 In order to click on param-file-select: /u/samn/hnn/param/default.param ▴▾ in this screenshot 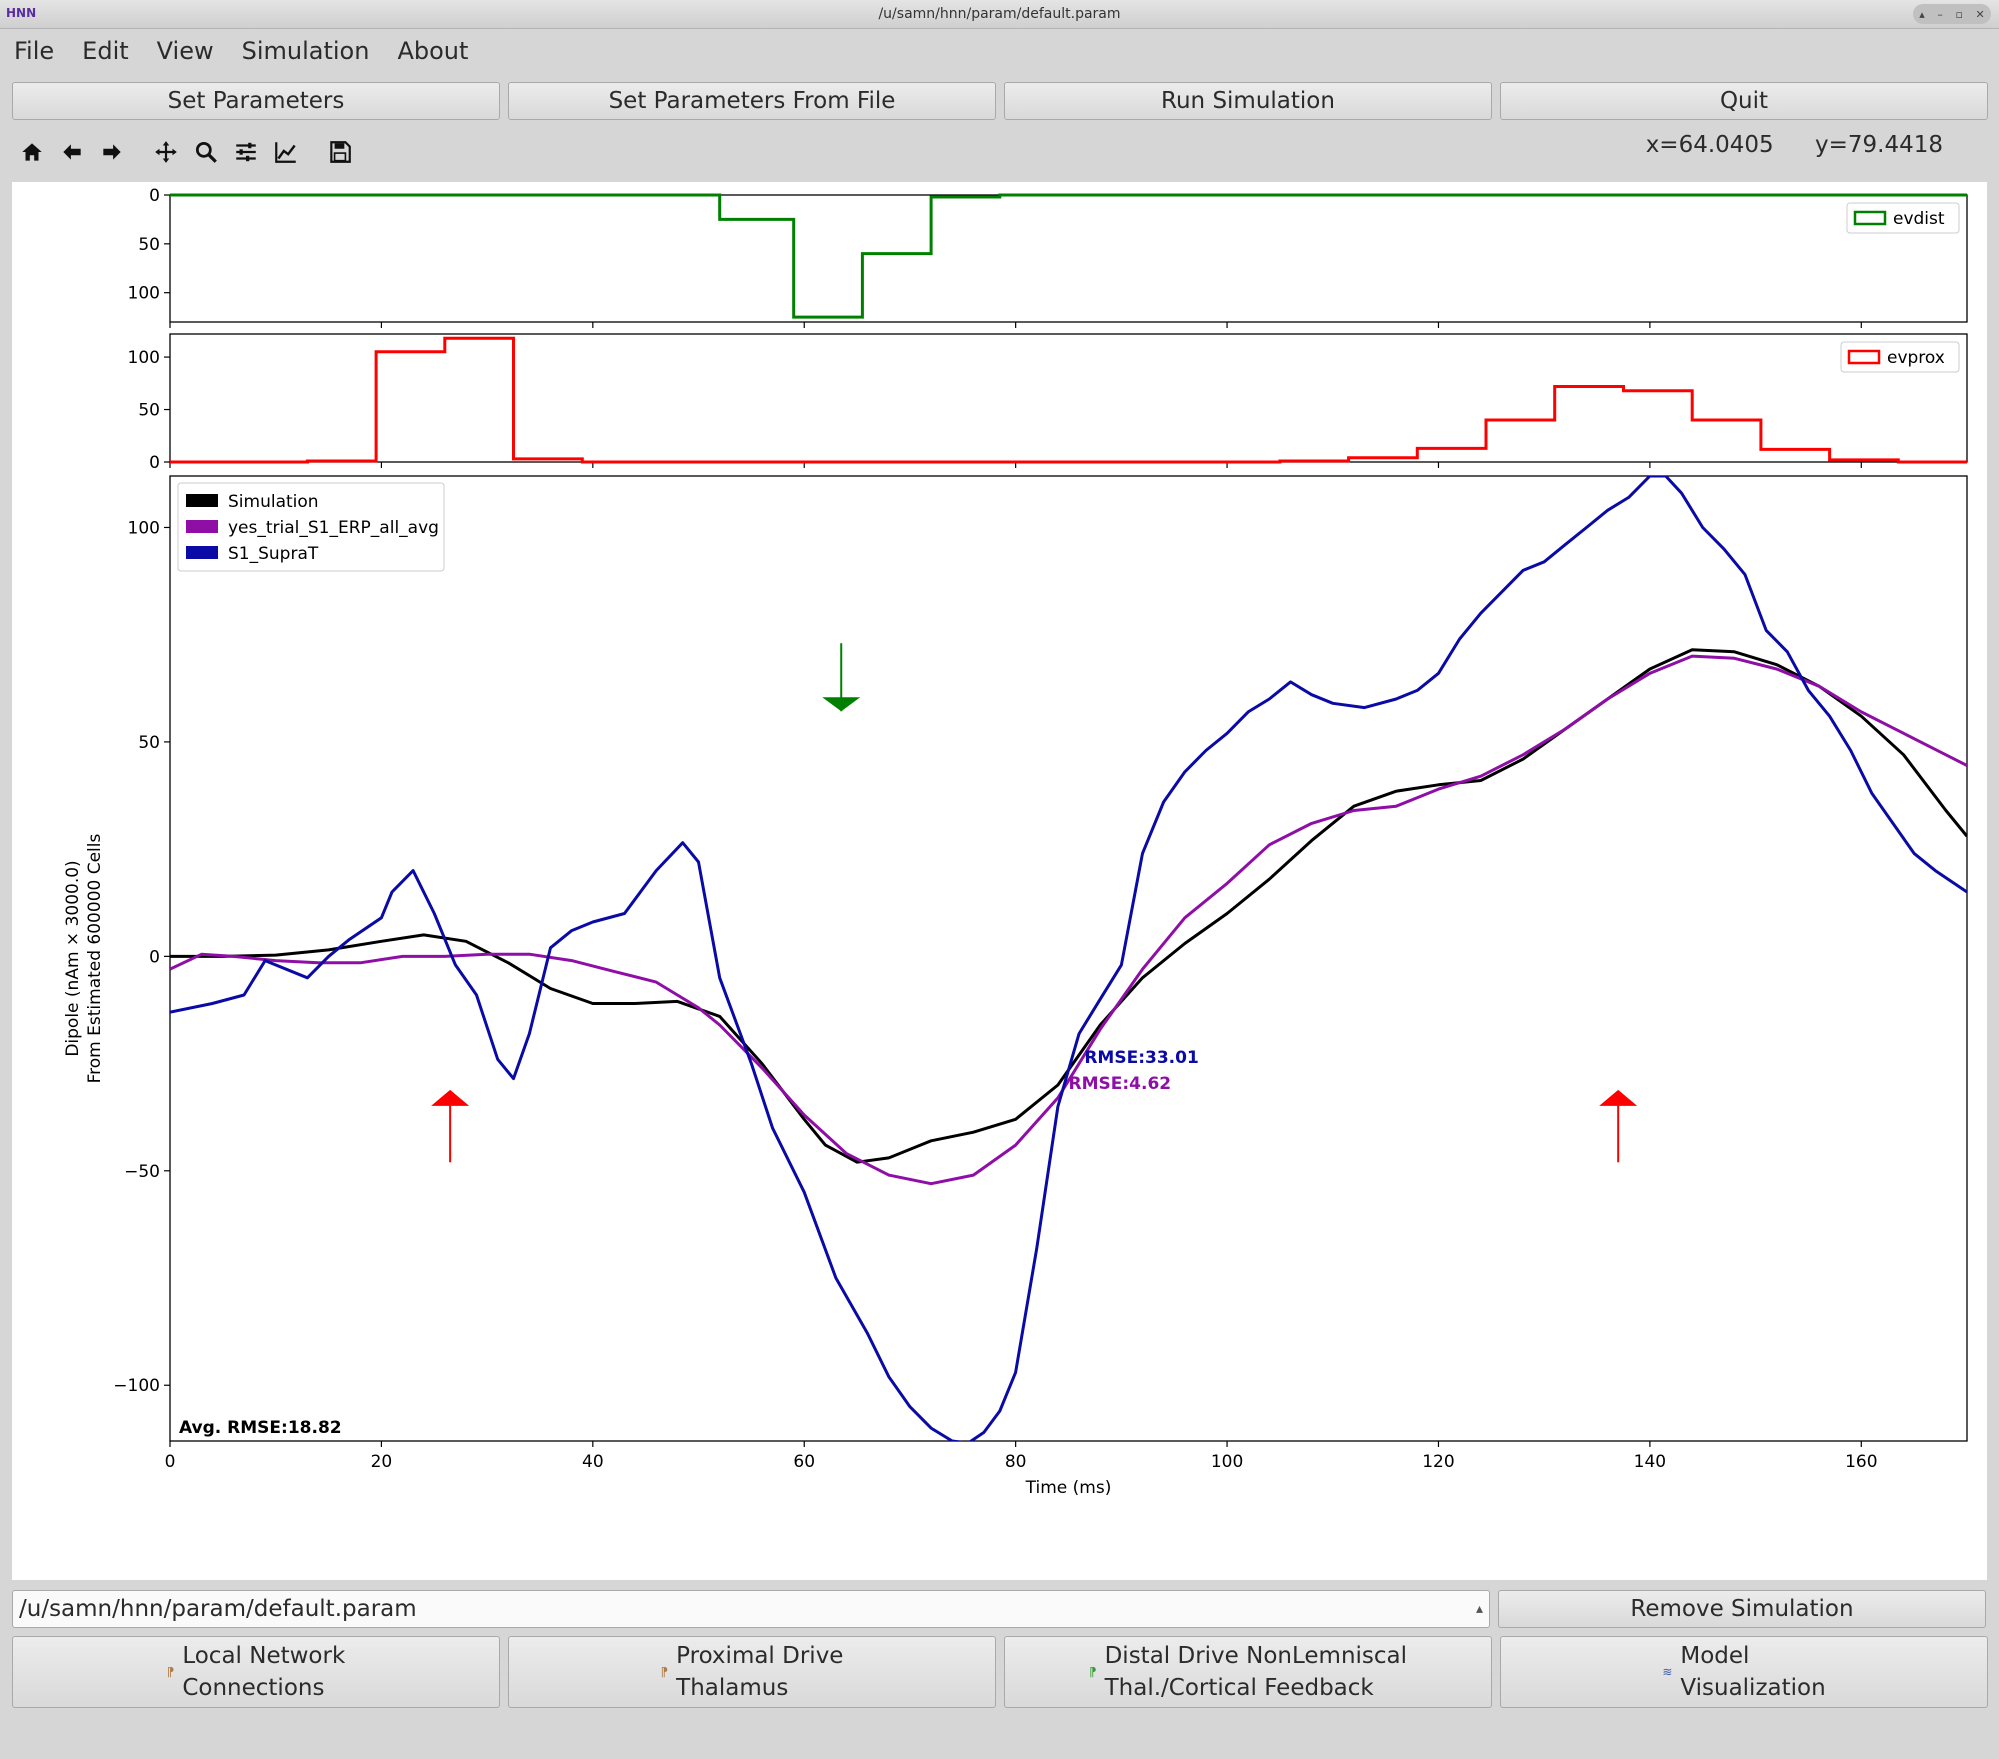, I will do `click(751, 1621)`.